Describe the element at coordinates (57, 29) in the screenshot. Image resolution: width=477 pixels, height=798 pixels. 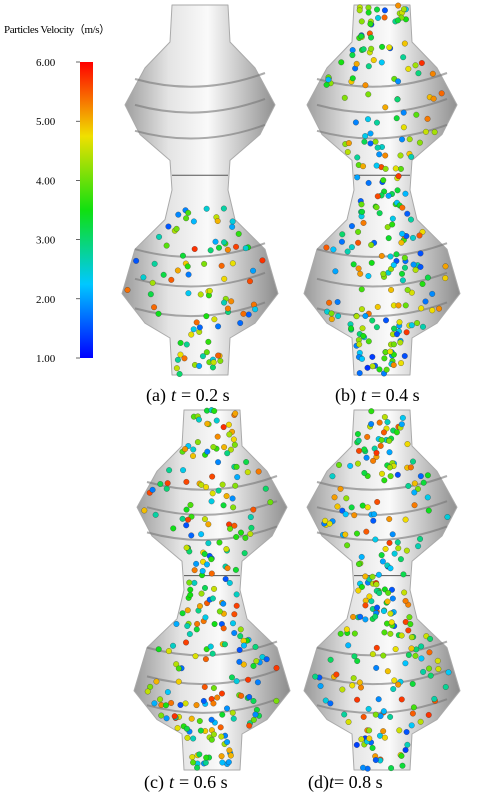
I see `colorbar-title: Particles Velocity（m/s）` at that location.